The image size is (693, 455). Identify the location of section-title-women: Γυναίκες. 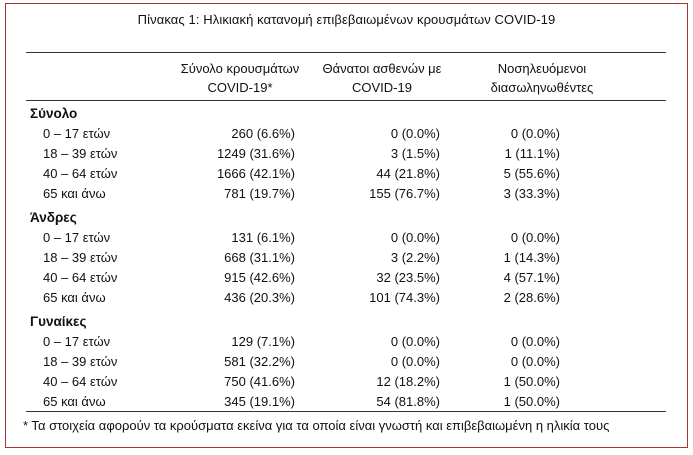
(58, 321).